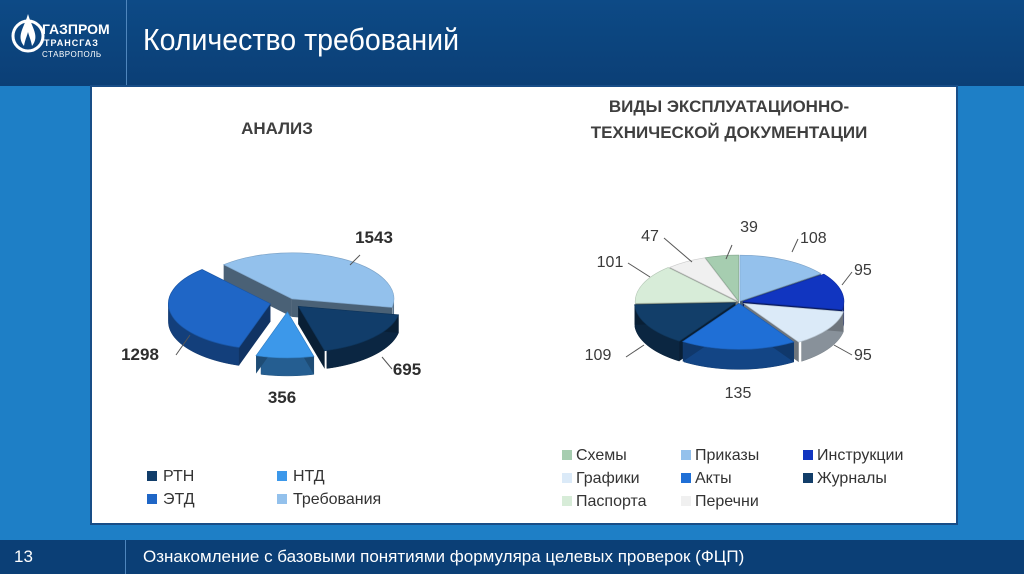  What do you see at coordinates (808, 455) in the screenshot?
I see `legend-swatch-2-инструкции` at bounding box center [808, 455].